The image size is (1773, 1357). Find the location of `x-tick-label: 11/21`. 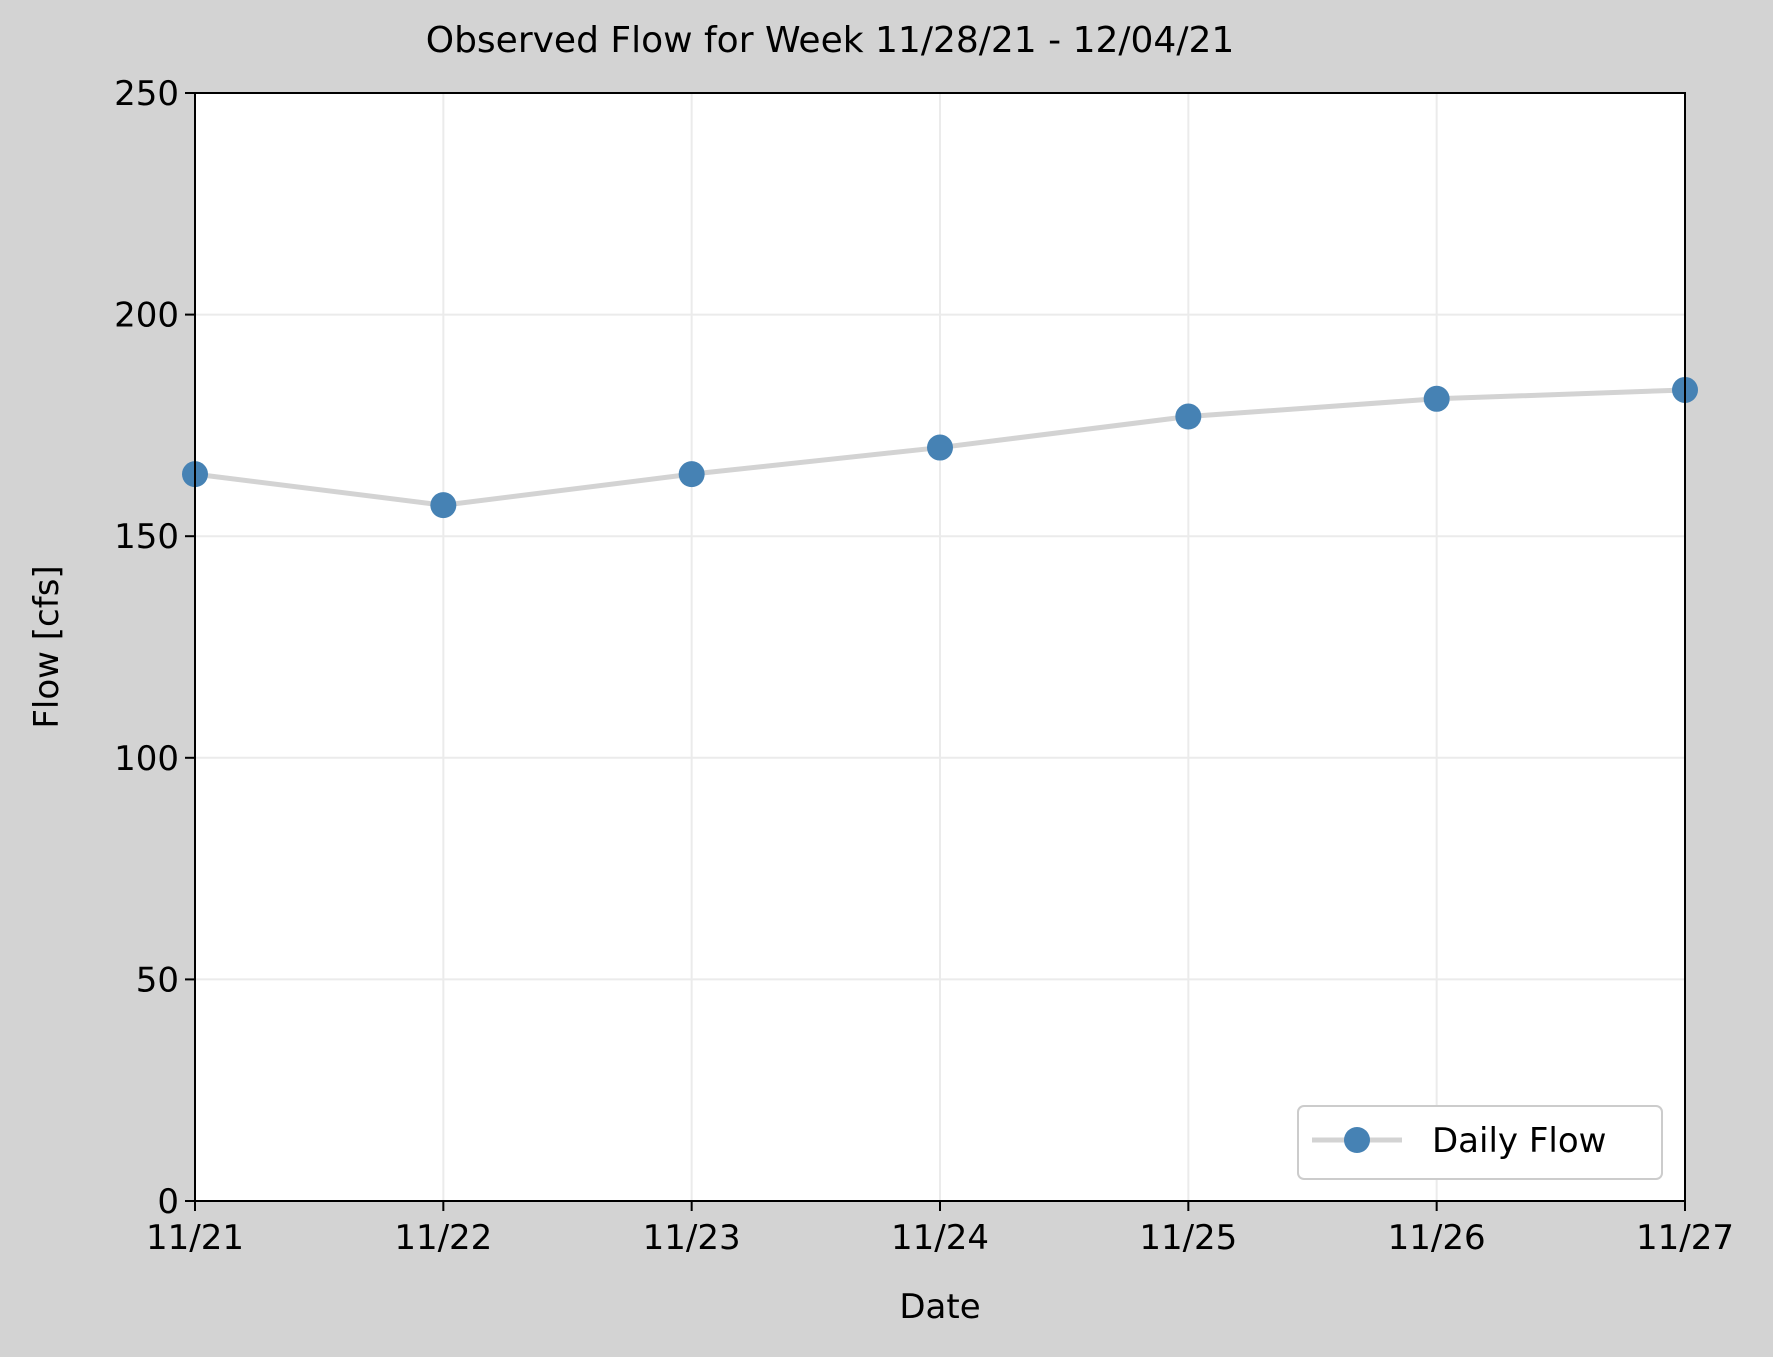

x-tick-label: 11/21 is located at coordinates (195, 1238).